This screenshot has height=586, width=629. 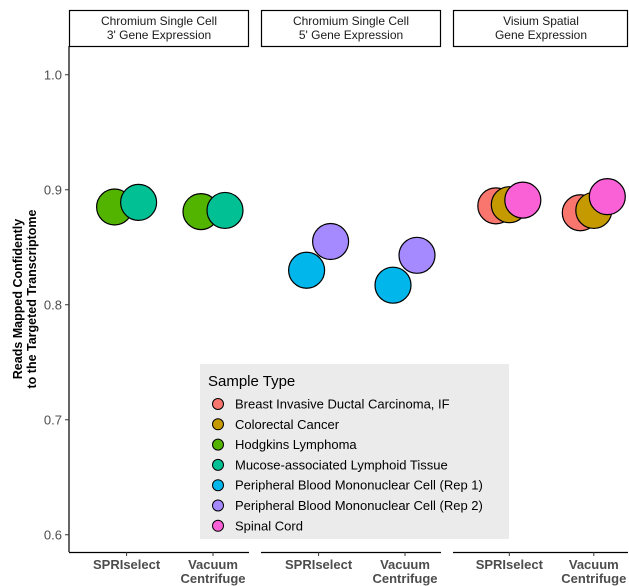 I want to click on legend-title: Sample Type, so click(x=251, y=381).